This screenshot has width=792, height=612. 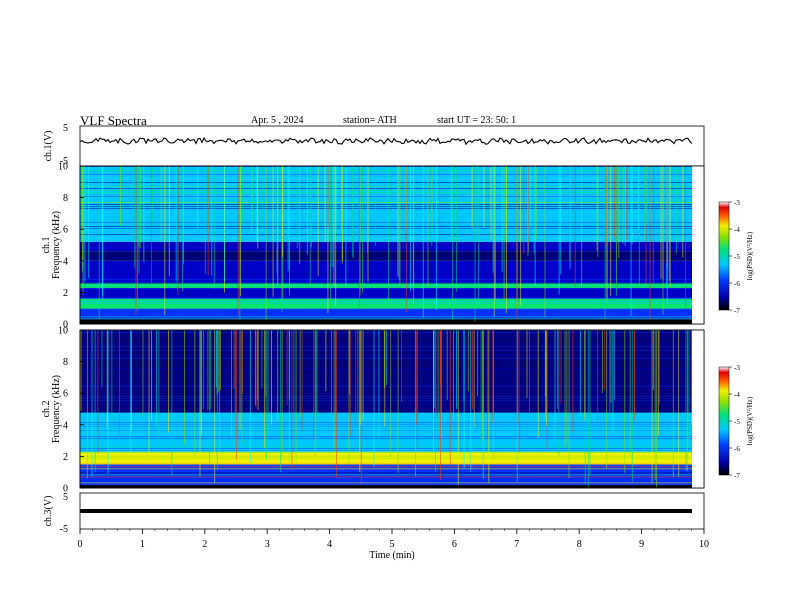 What do you see at coordinates (737, 230) in the screenshot?
I see `colorbar-tick-label: -4` at bounding box center [737, 230].